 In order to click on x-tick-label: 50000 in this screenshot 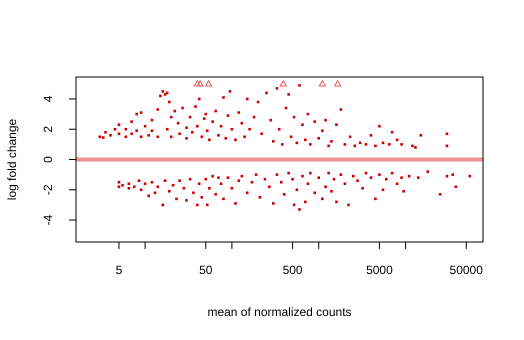, I will do `click(467, 270)`.